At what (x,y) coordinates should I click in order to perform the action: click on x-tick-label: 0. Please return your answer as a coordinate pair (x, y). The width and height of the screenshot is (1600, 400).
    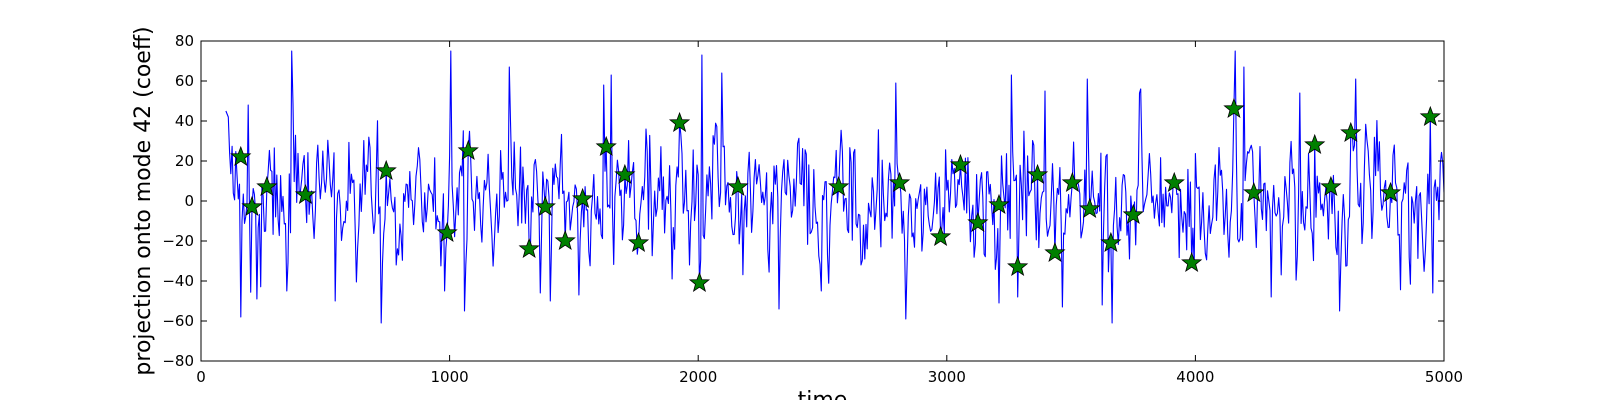
    Looking at the image, I should click on (201, 377).